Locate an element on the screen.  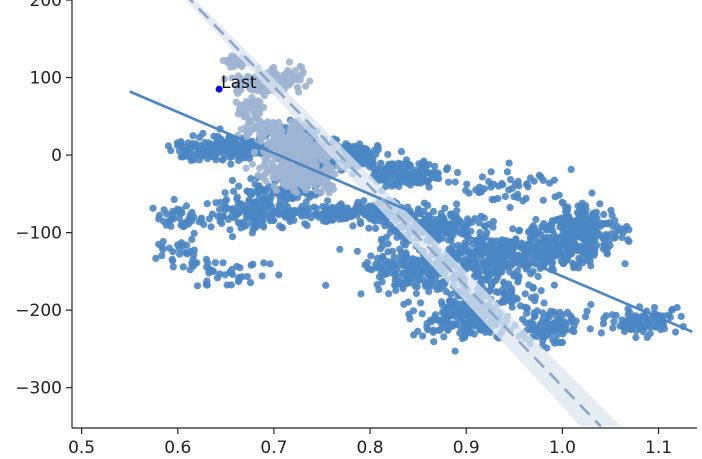
x-tick-label: 1.1 is located at coordinates (658, 448).